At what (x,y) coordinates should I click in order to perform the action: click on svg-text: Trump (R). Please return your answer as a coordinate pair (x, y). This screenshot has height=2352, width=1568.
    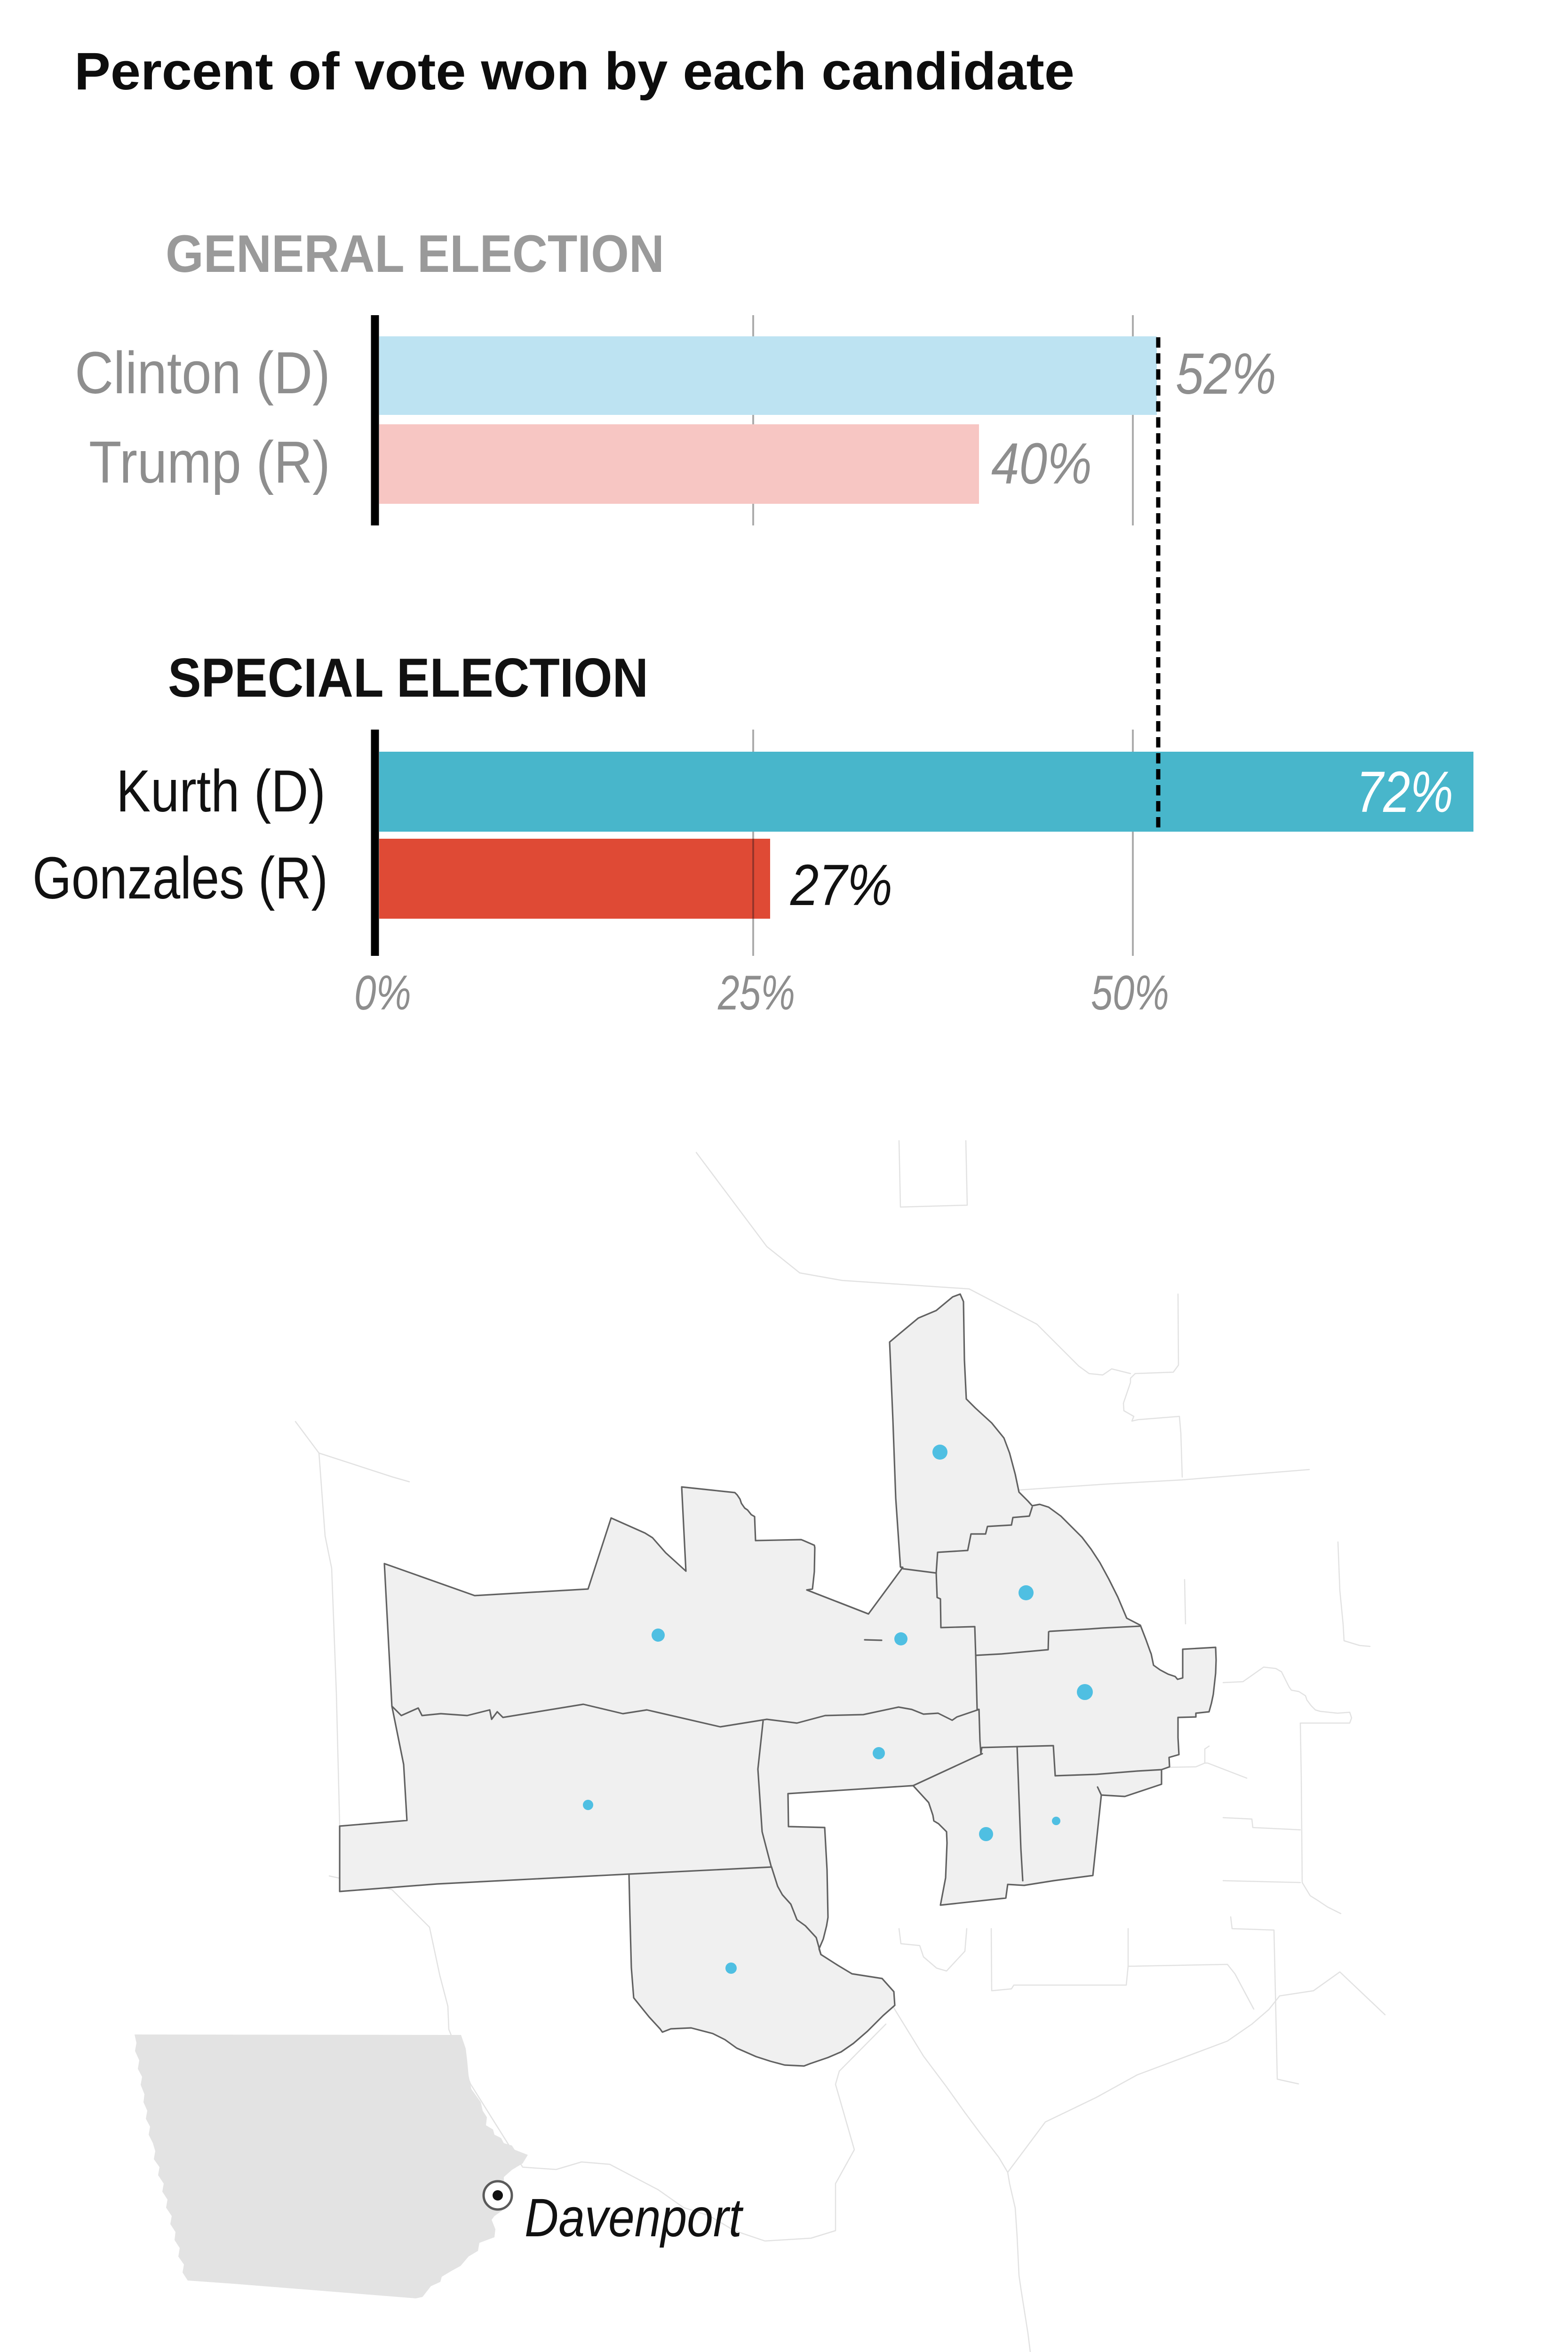
    Looking at the image, I should click on (209, 462).